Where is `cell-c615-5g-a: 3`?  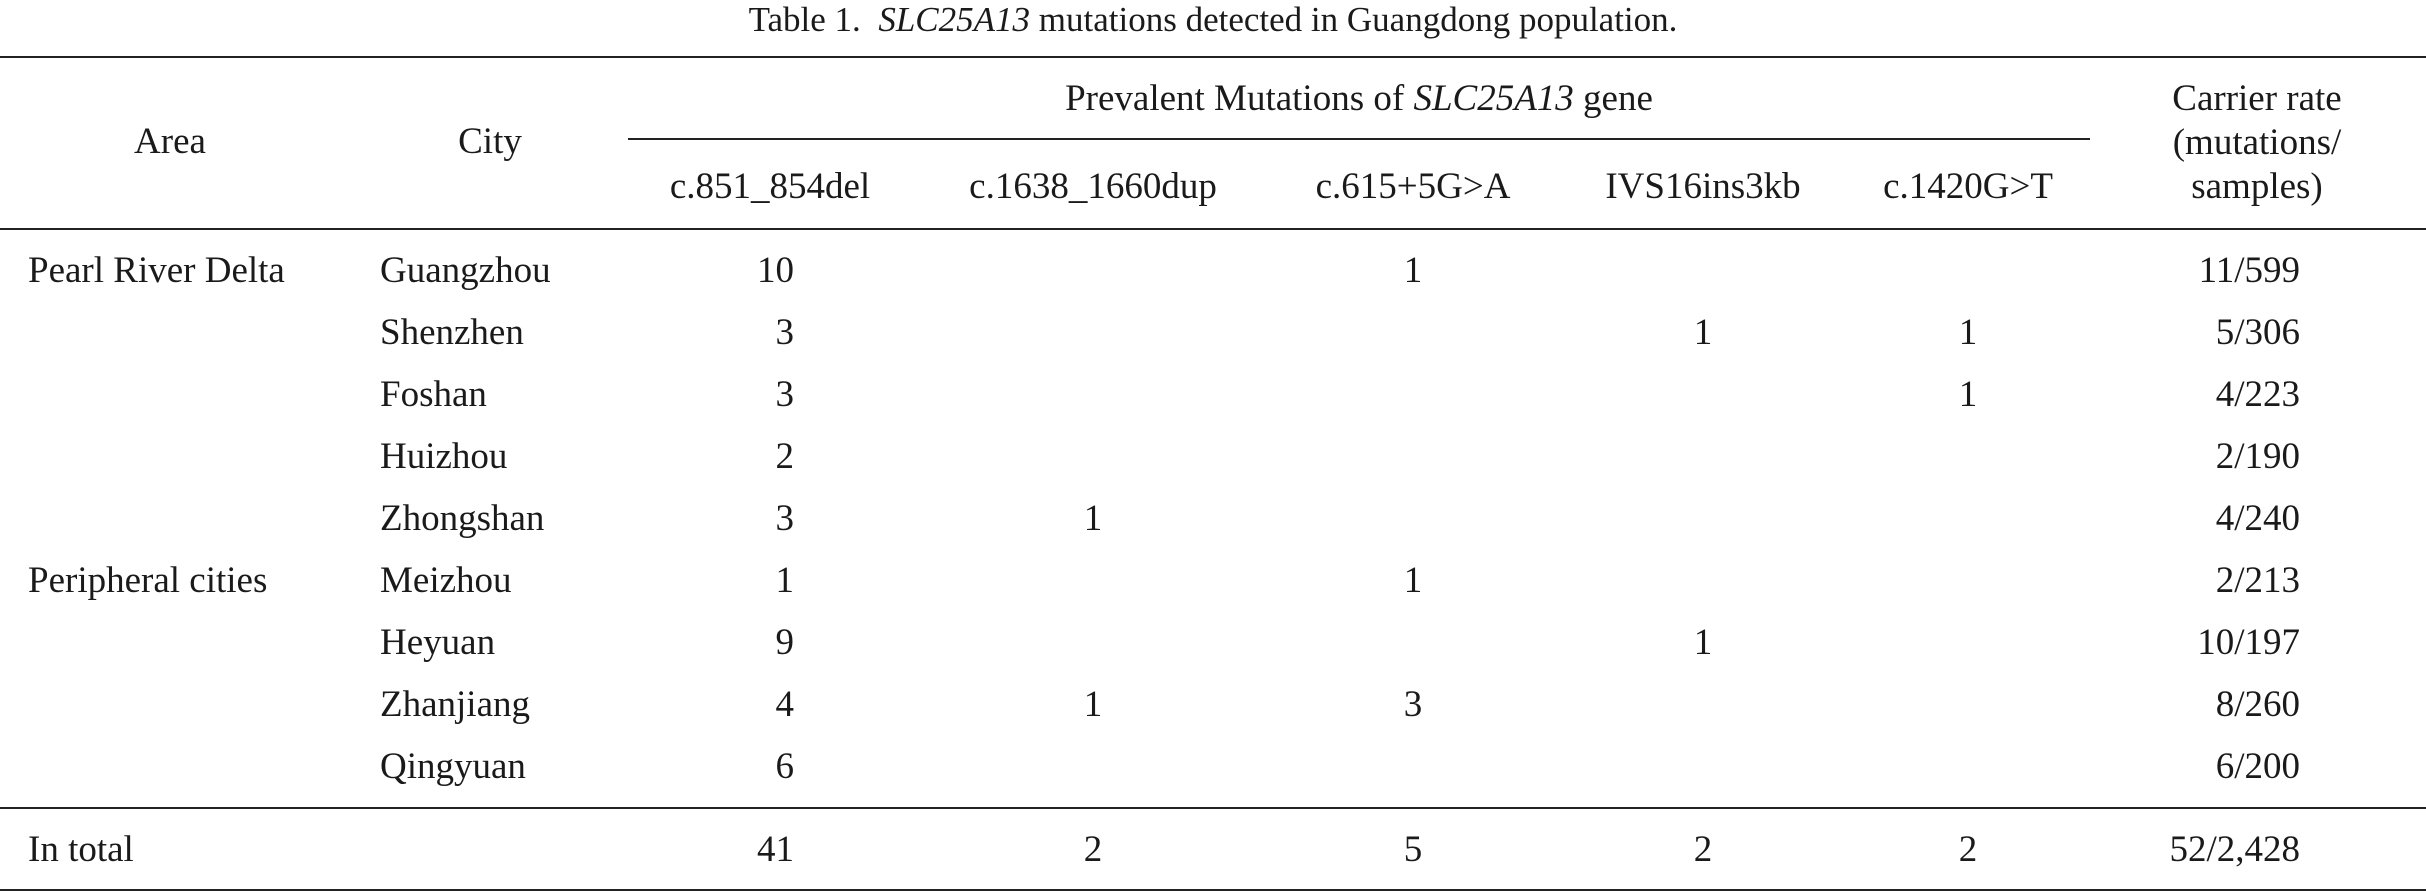
cell-c615-5g-a: 3 is located at coordinates (1413, 704).